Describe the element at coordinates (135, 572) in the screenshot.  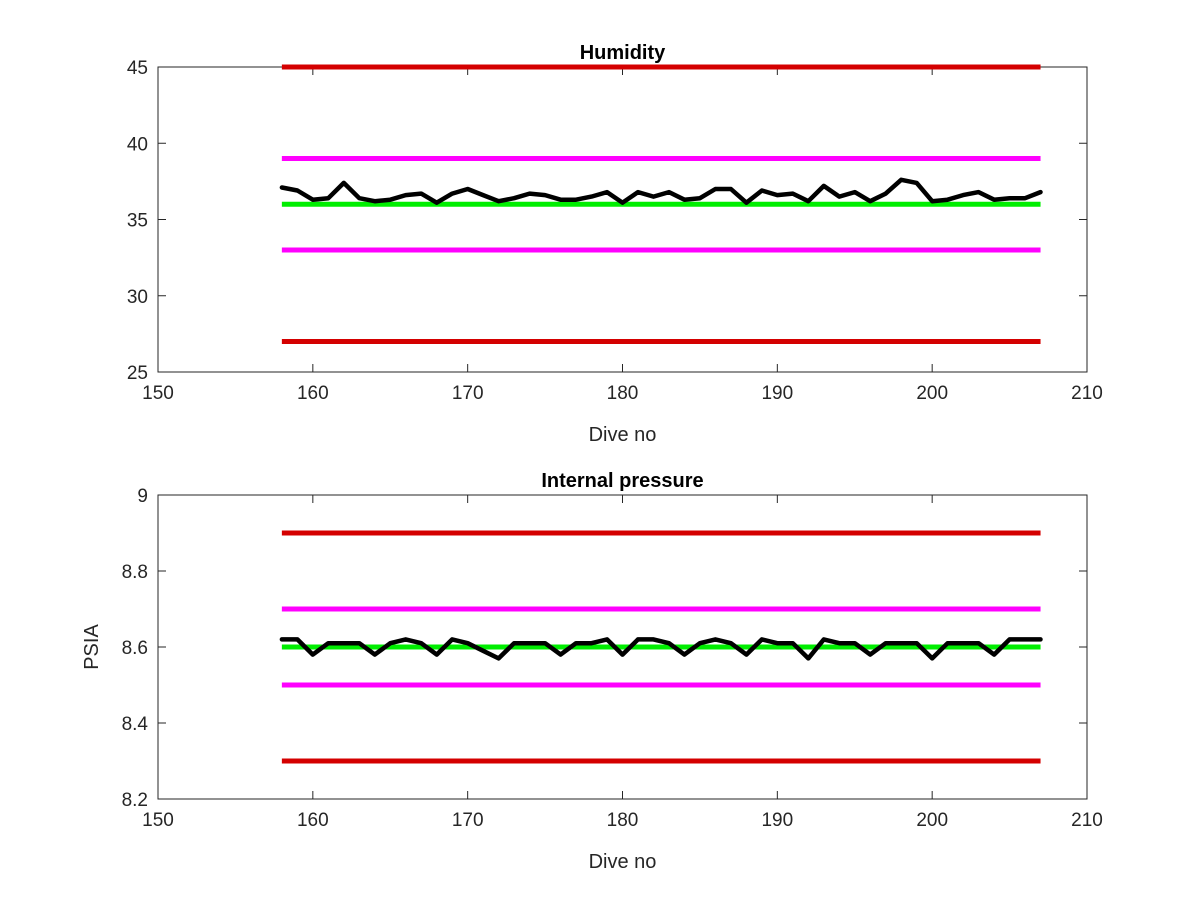
I see `y-tick-label: 8.8` at that location.